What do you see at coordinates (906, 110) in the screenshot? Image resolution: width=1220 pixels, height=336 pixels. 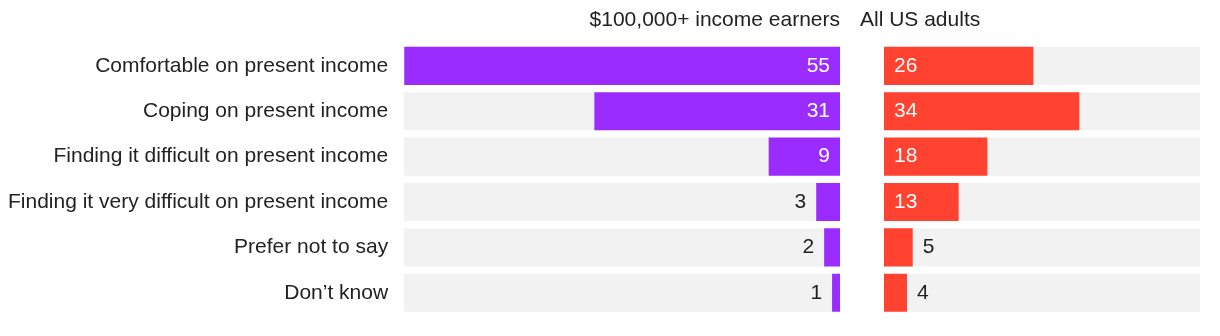 I see `data-label: 34` at bounding box center [906, 110].